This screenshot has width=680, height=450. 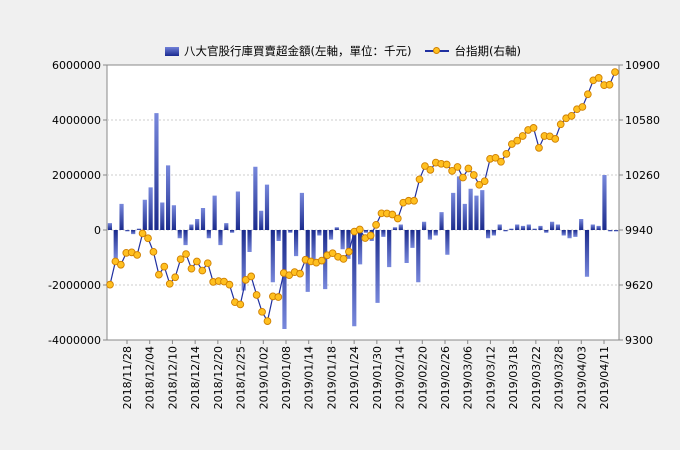 I want to click on x-tick-label: 2019/01/30, so click(x=377, y=377).